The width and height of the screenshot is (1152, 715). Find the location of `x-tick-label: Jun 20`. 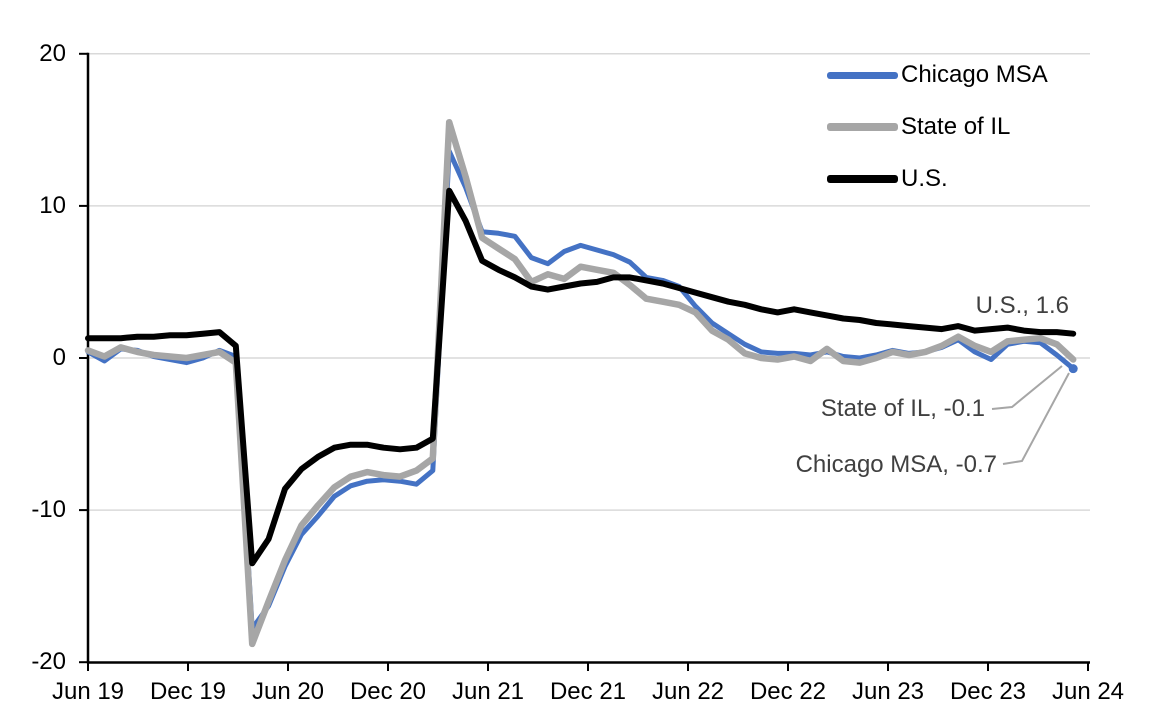

x-tick-label: Jun 20 is located at coordinates (288, 691).